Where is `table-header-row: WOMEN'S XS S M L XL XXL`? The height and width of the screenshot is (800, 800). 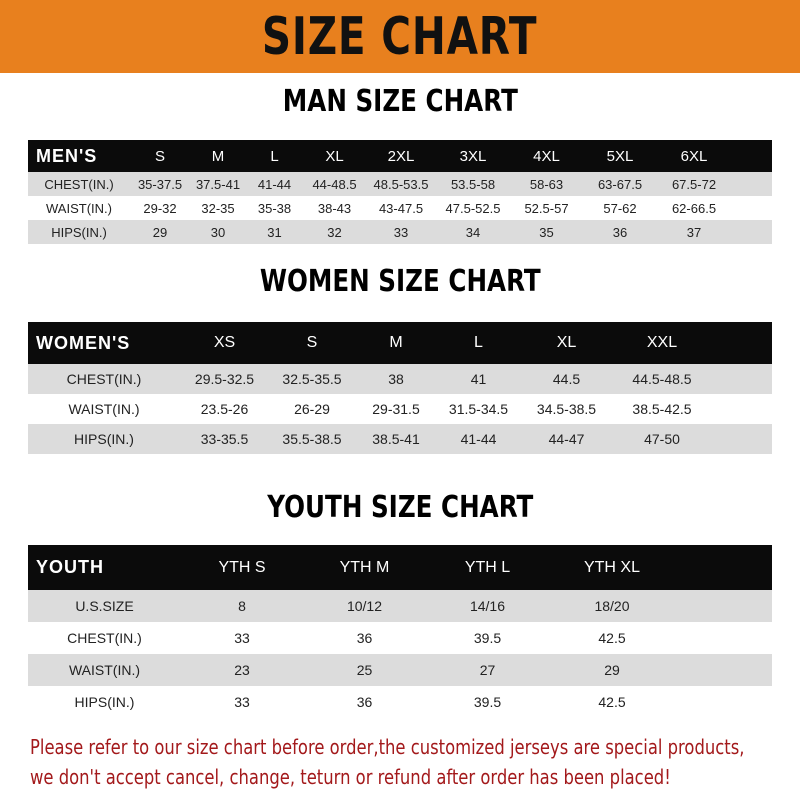 table-header-row: WOMEN'S XS S M L XL XXL is located at coordinates (400, 343).